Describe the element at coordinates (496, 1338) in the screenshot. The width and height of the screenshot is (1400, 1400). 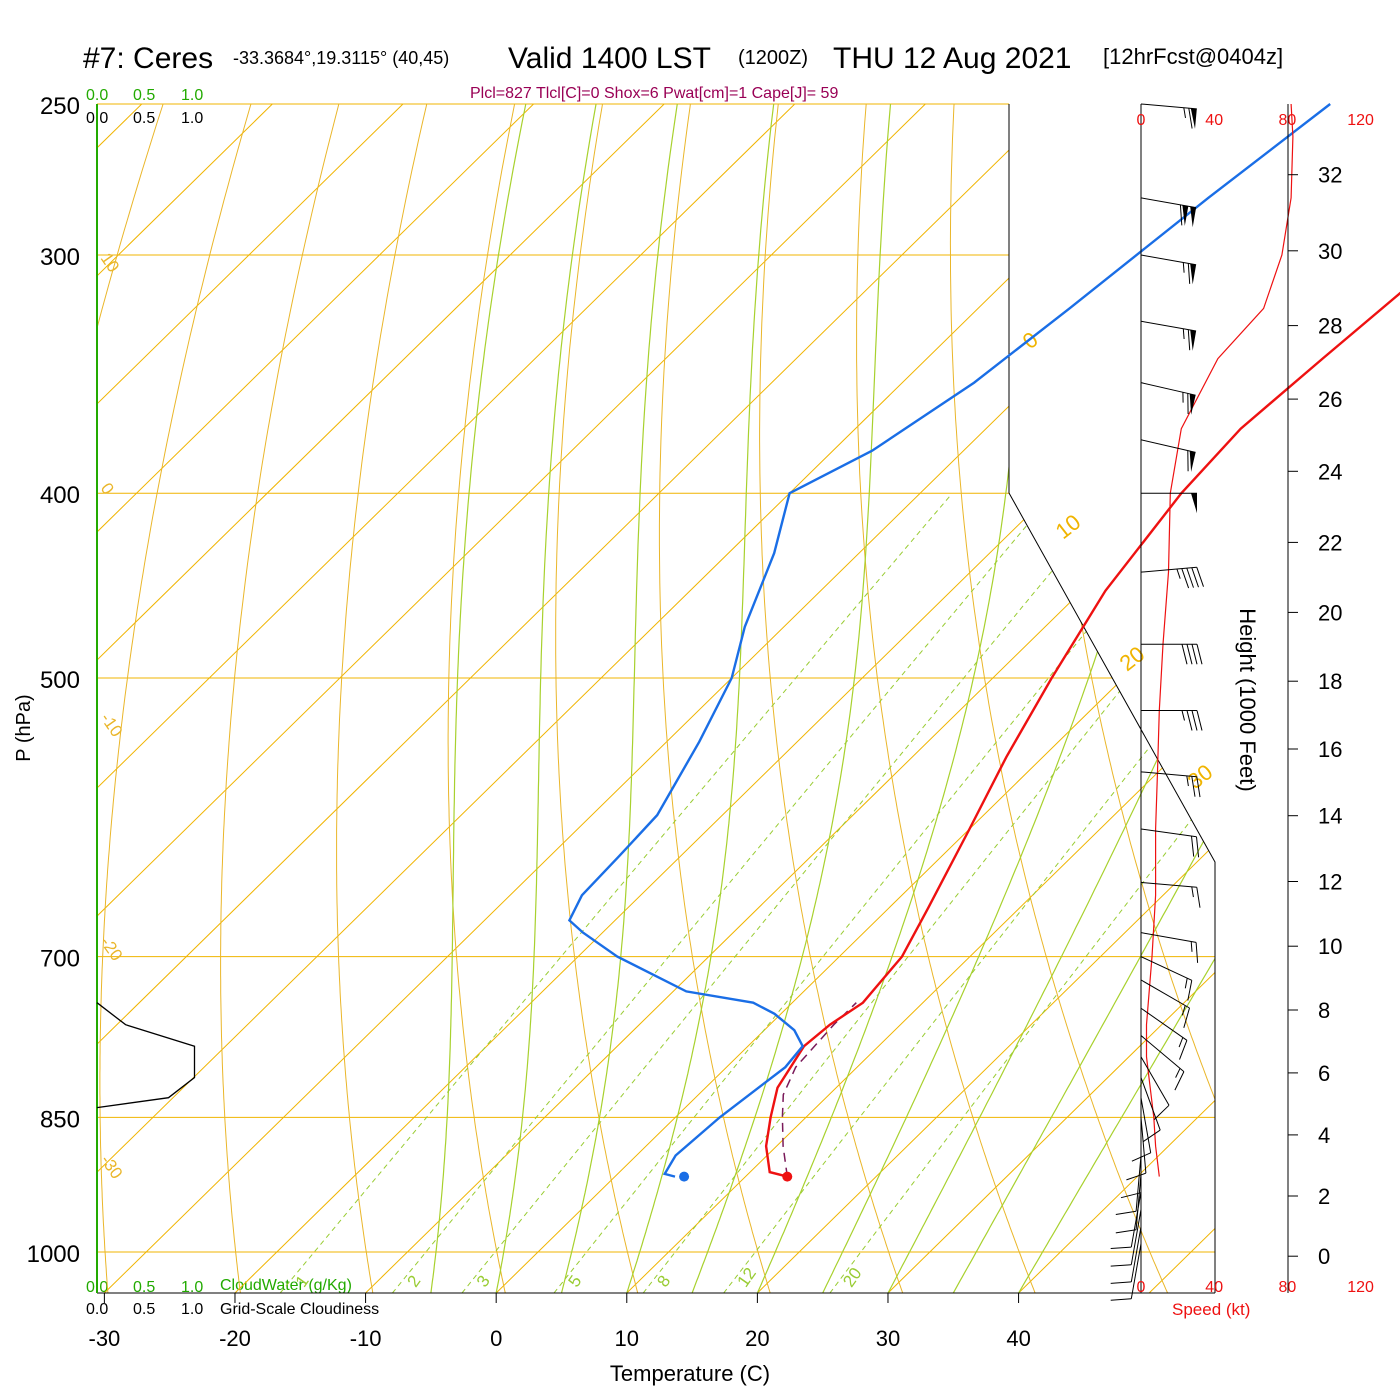
I see `x-tick-label: 0` at that location.